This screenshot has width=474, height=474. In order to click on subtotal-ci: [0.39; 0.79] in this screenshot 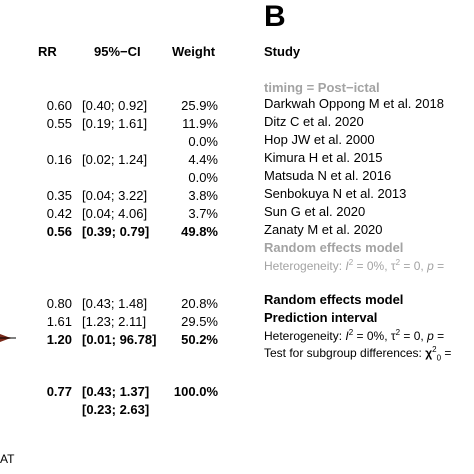, I will do `click(116, 231)`.